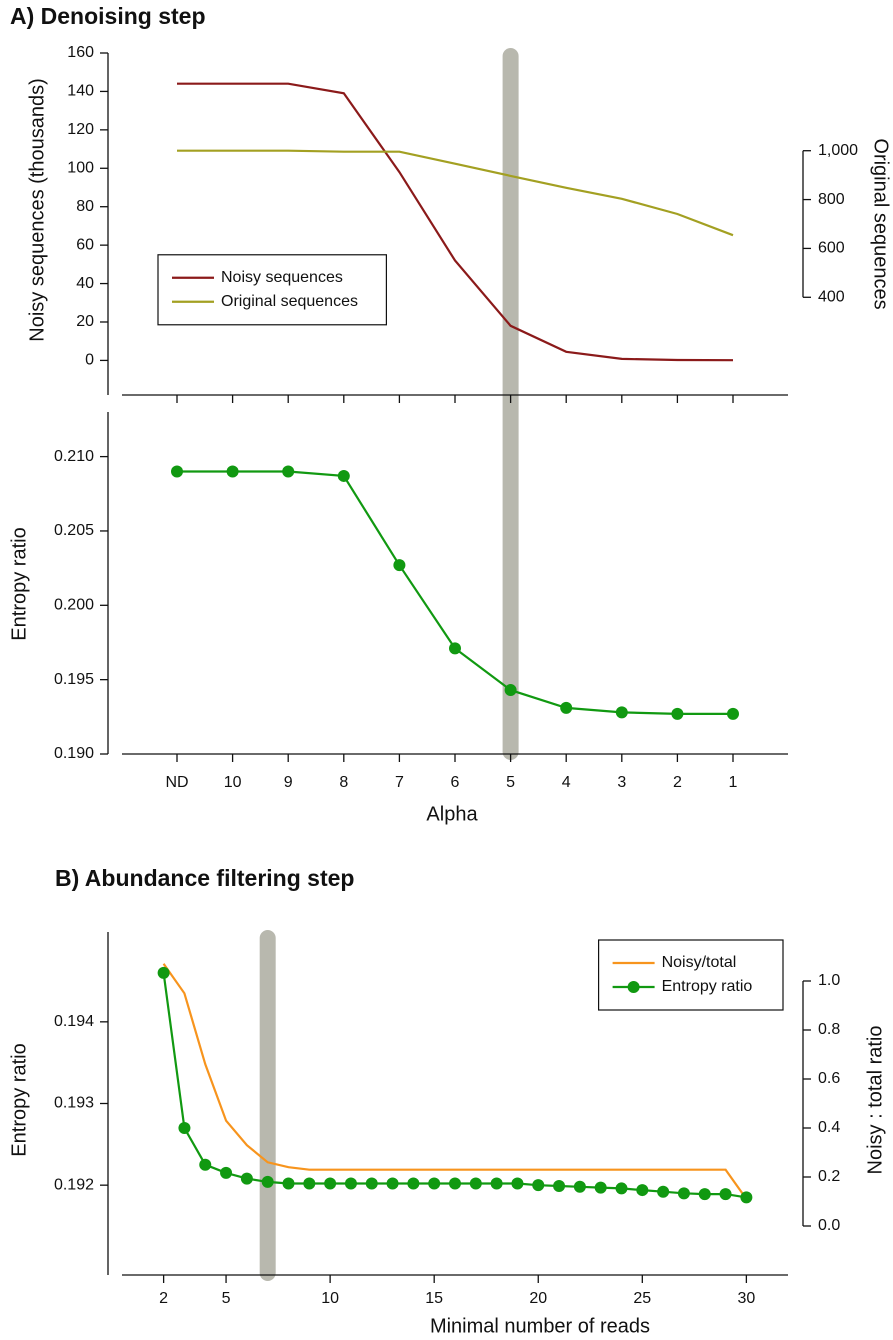 Image resolution: width=893 pixels, height=1340 pixels. What do you see at coordinates (733, 782) in the screenshot?
I see `x-tick-label: 1` at bounding box center [733, 782].